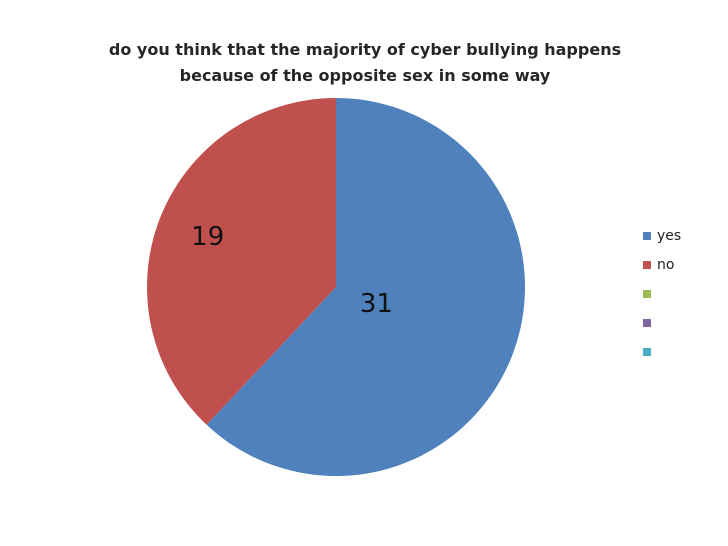 The width and height of the screenshot is (728, 546). I want to click on legend-item-no: no, so click(662, 264).